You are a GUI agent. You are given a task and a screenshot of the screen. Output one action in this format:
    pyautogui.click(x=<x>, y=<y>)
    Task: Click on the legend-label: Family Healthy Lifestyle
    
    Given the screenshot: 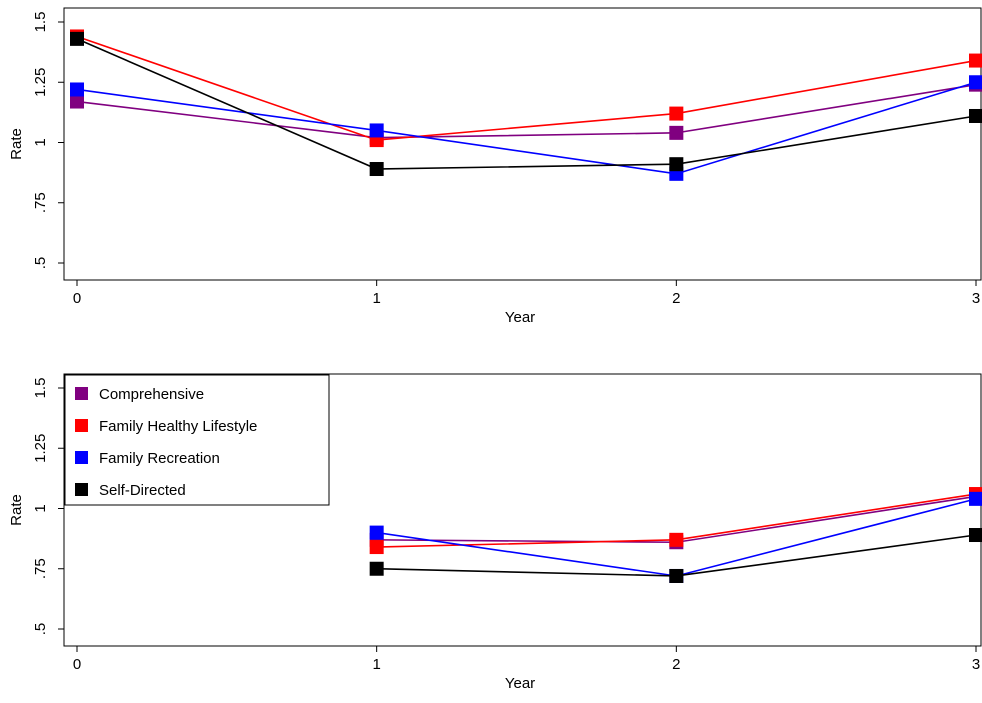 What is the action you would take?
    pyautogui.click(x=178, y=426)
    